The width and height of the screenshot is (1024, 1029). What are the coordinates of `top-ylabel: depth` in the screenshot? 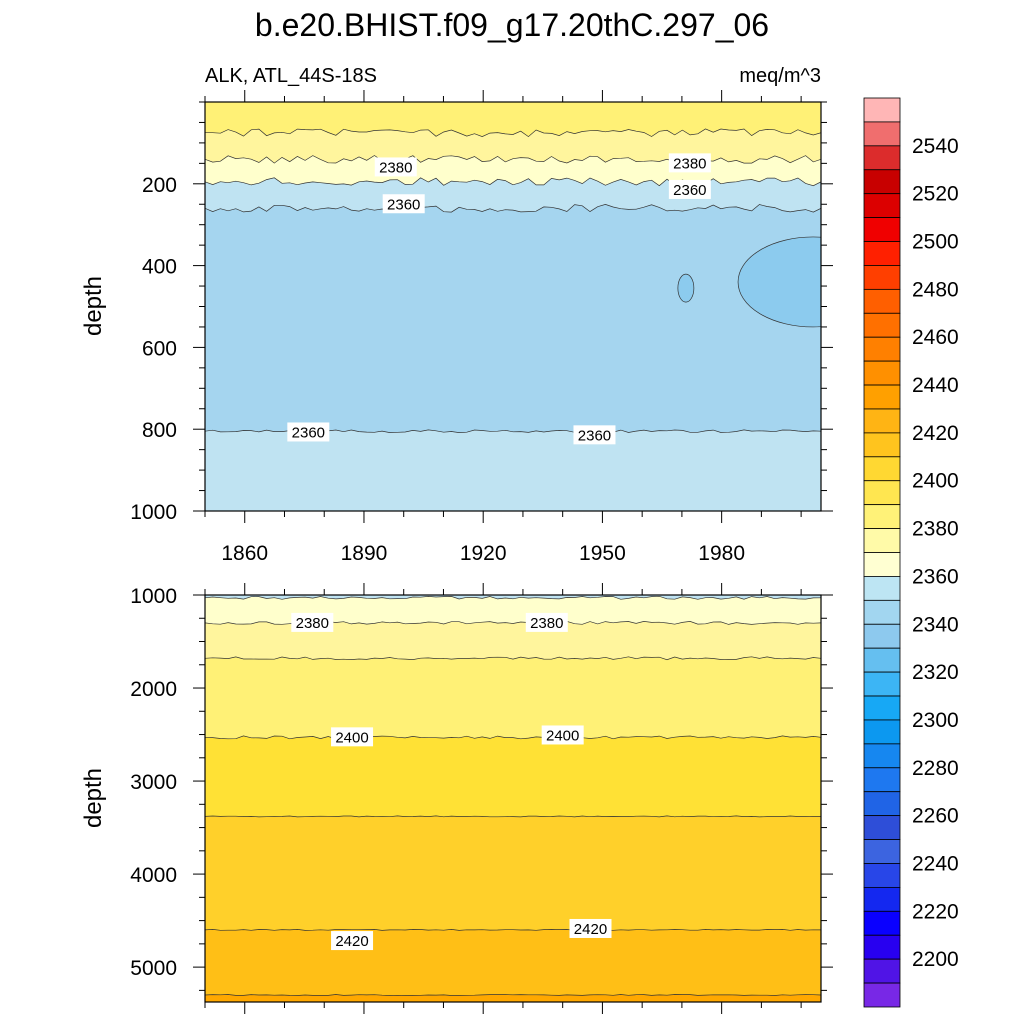 It's located at (93, 306).